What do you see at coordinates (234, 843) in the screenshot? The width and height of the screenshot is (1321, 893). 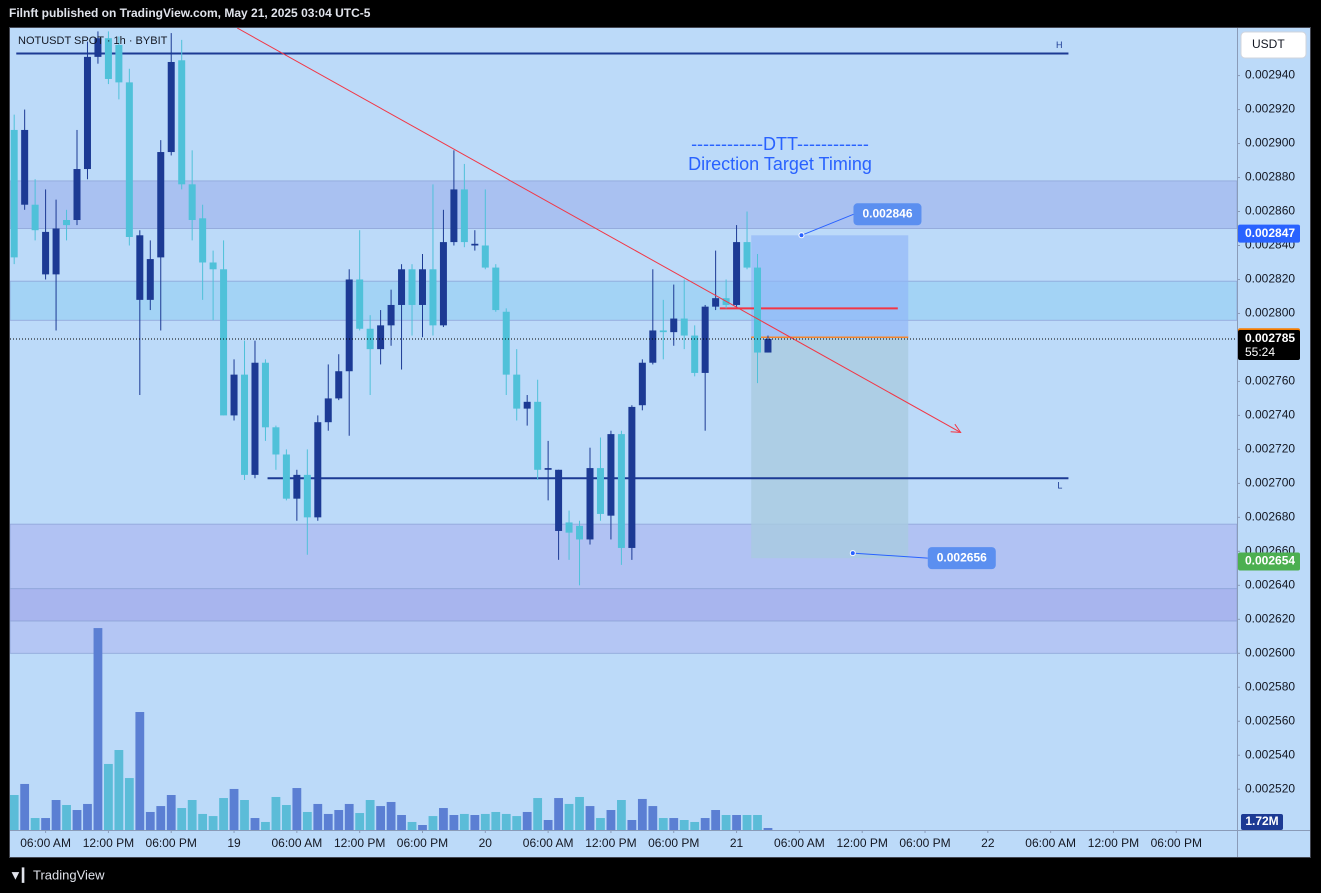 I see `x-tick-label: 19` at bounding box center [234, 843].